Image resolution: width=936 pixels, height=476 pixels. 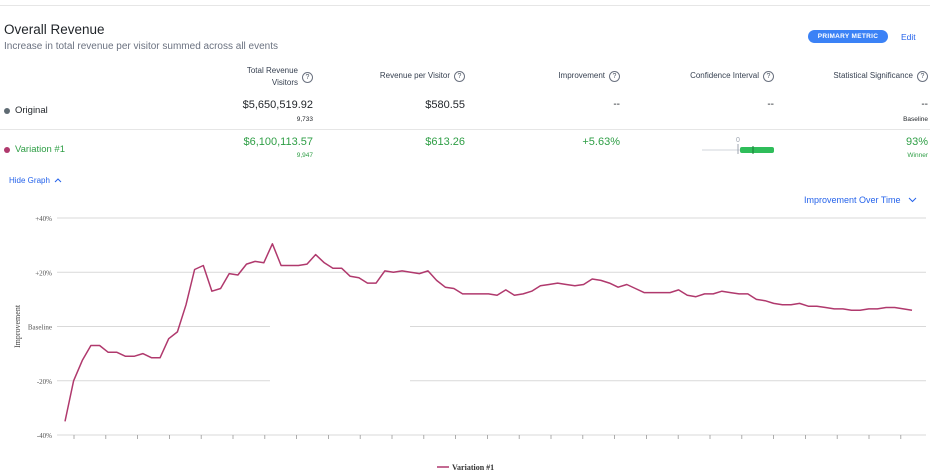 I want to click on y-tick-label: Baseline, so click(x=40, y=328).